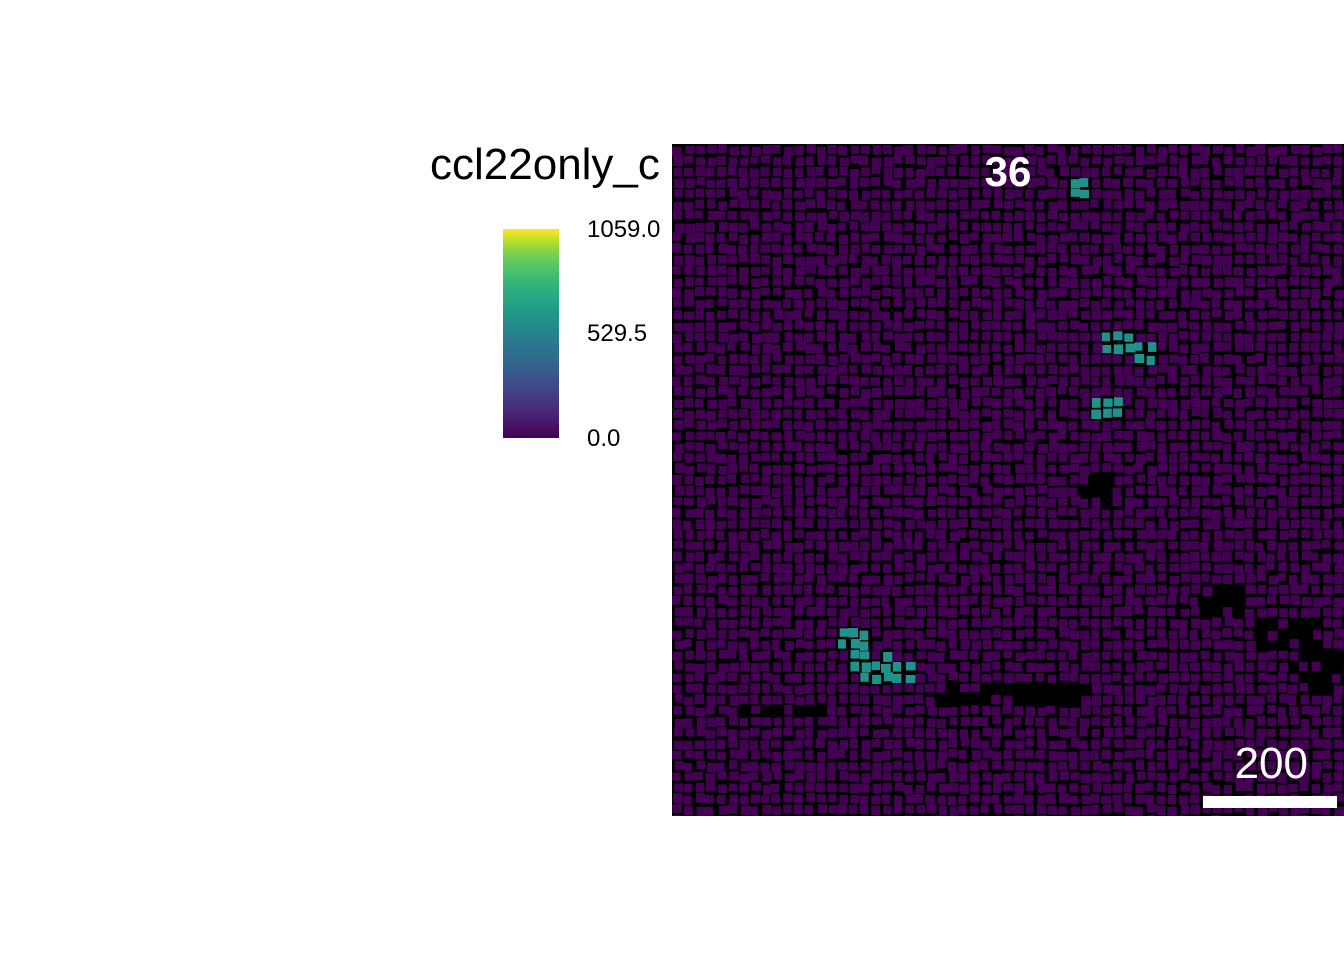 The image size is (1344, 960). I want to click on cell-high, so click(1118, 349).